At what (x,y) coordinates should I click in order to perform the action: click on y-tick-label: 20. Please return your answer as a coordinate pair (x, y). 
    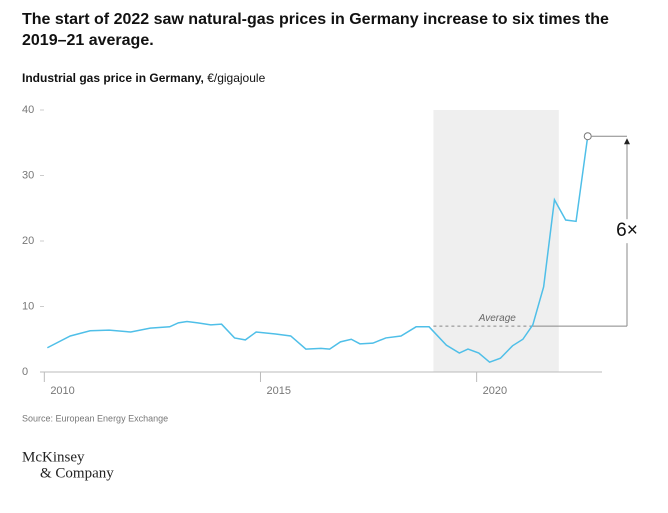
    Looking at the image, I should click on (28, 241).